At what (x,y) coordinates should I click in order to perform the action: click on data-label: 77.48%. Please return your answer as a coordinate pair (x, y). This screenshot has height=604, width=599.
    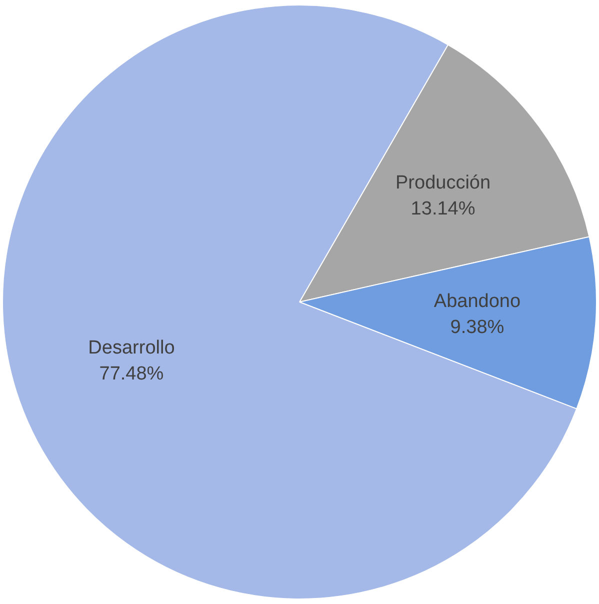
    Looking at the image, I should click on (131, 374).